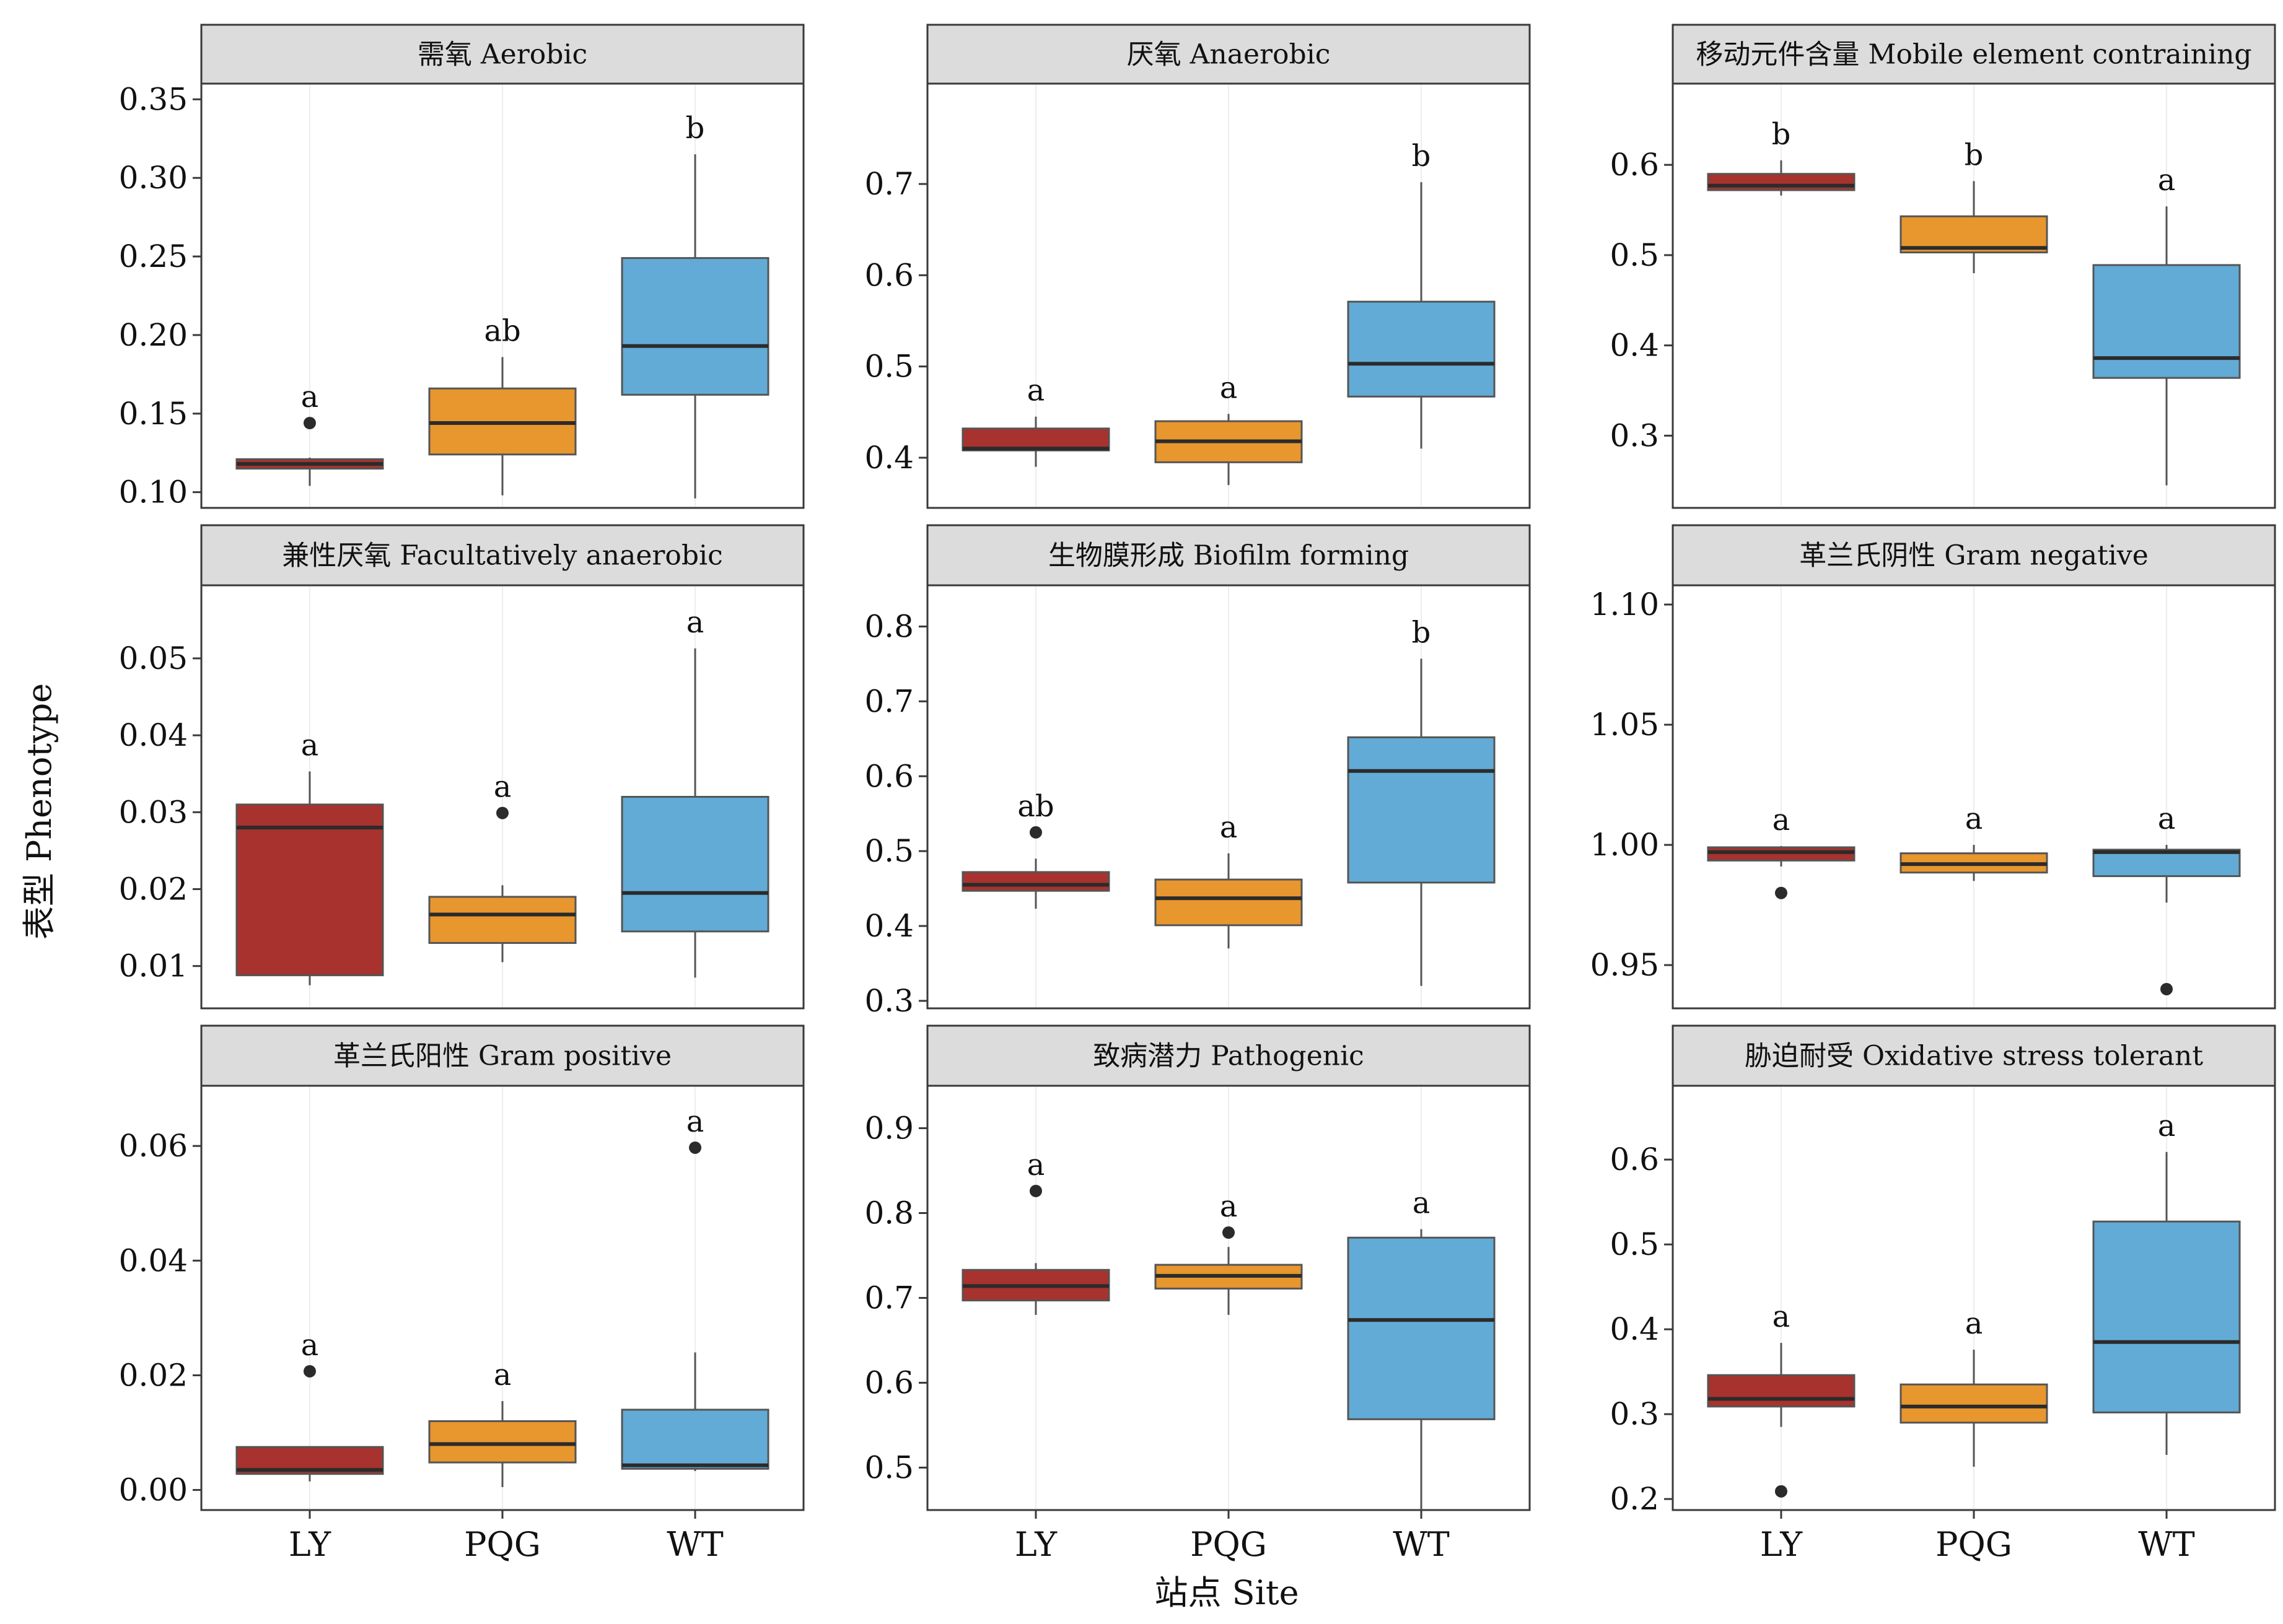 Image resolution: width=2283 pixels, height=1624 pixels. I want to click on y-tick-label: 0.9, so click(889, 1128).